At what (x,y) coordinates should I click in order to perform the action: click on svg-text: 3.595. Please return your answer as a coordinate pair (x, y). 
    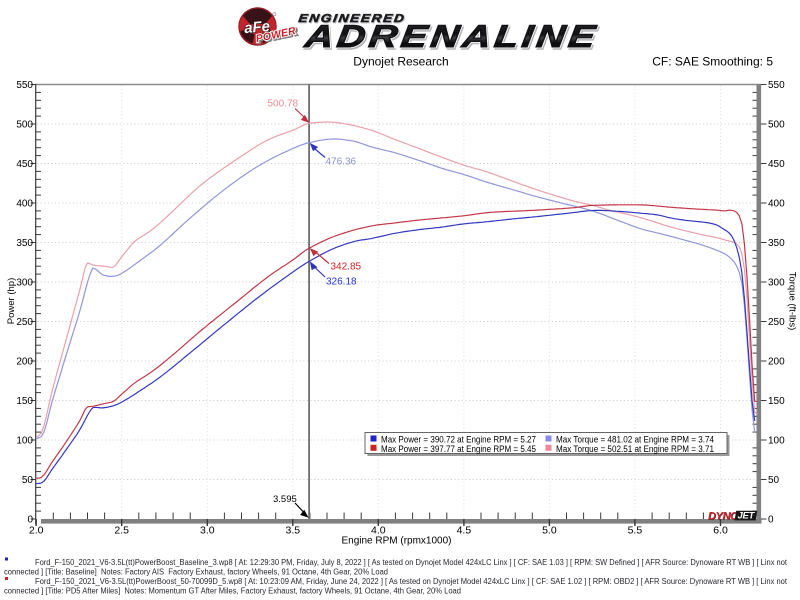
    Looking at the image, I should click on (285, 499).